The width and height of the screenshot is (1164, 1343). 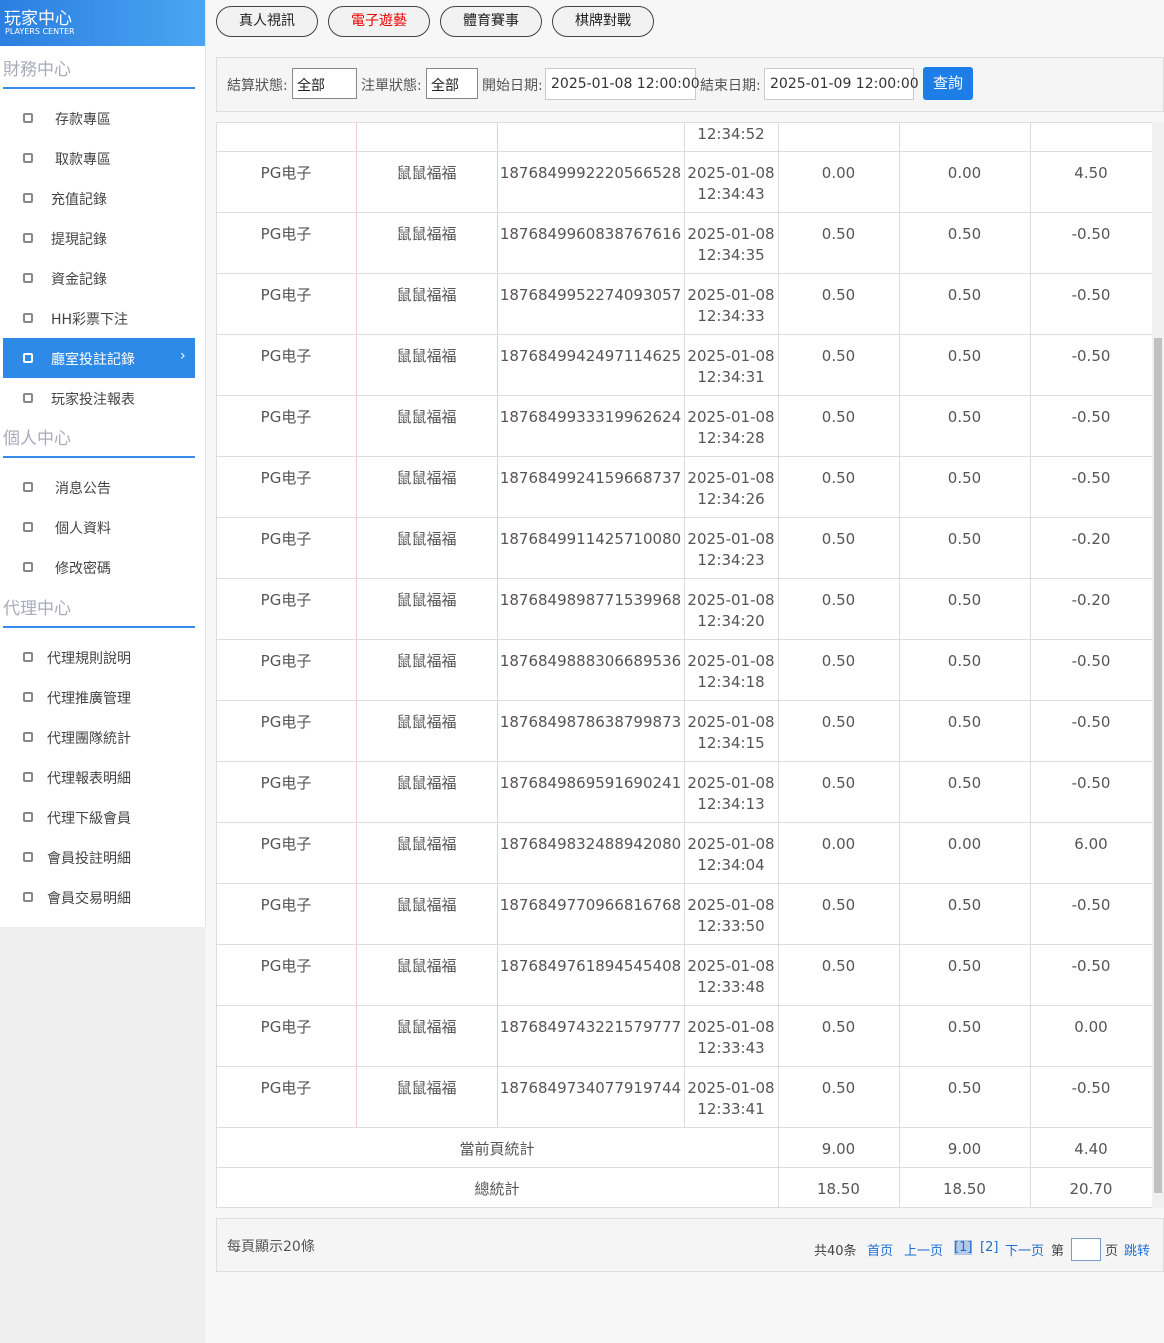 I want to click on cell: -0.20, so click(x=1091, y=539).